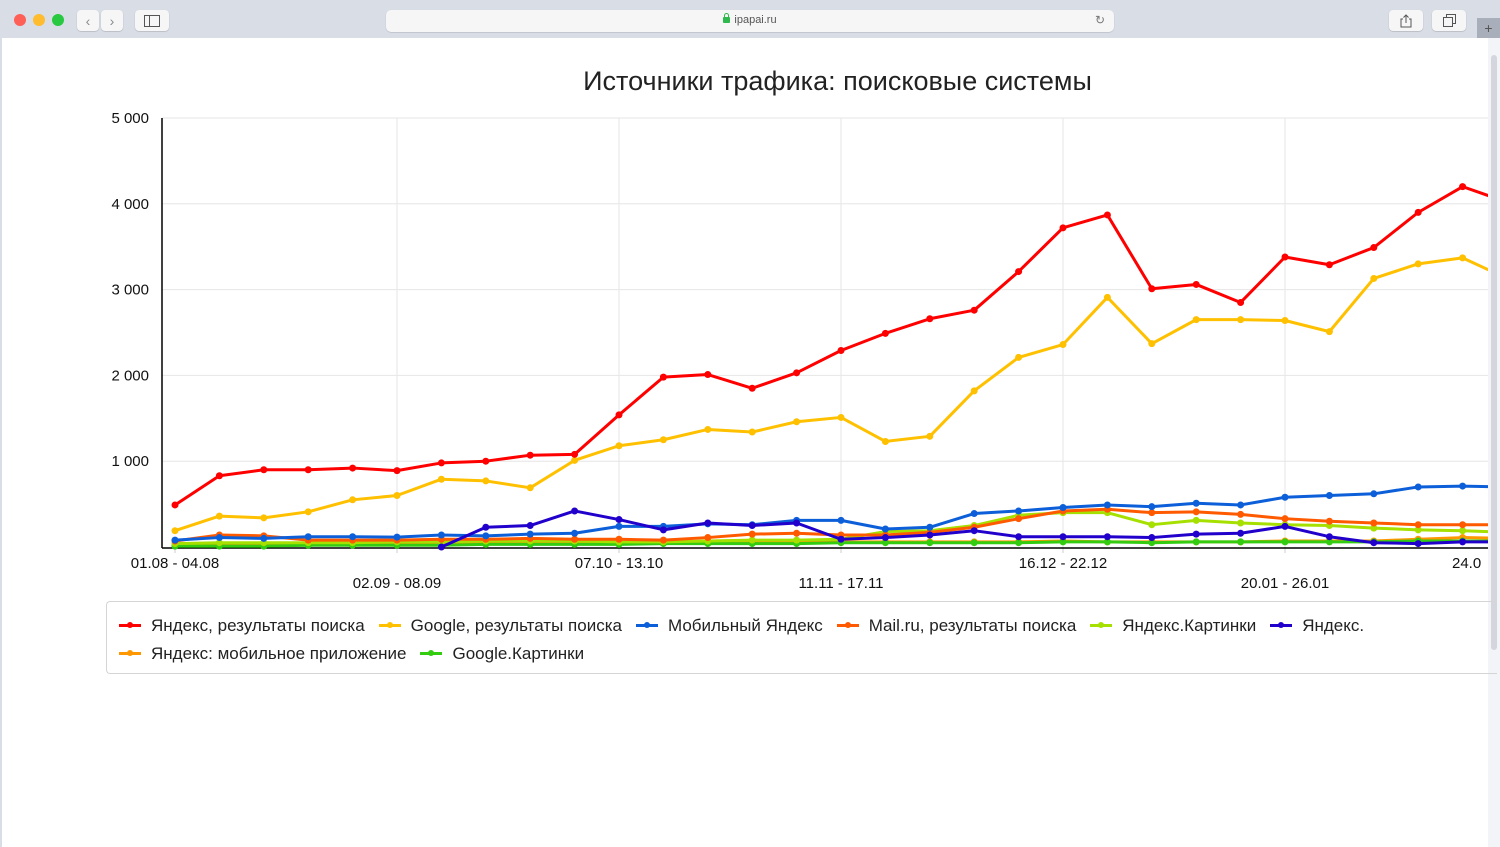 This screenshot has width=1500, height=847. Describe the element at coordinates (1488, 28) in the screenshot. I see `new-tab-button: +` at that location.